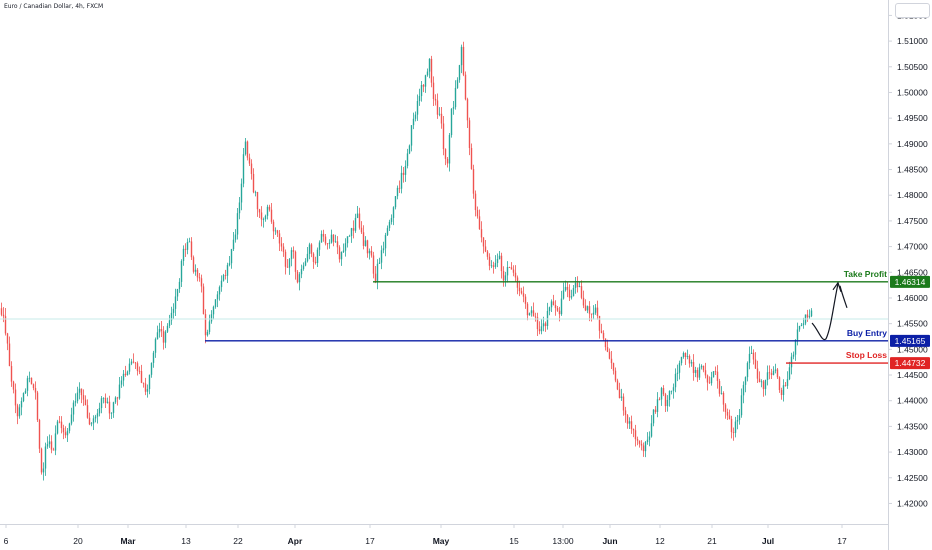  What do you see at coordinates (912, 375) in the screenshot?
I see `price-tick-label: 1.44500` at bounding box center [912, 375].